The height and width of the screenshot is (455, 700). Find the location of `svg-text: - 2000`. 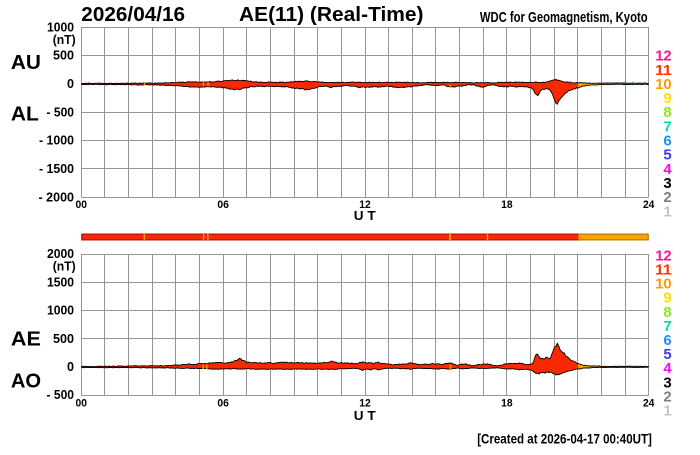

svg-text: - 2000 is located at coordinates (57, 197).